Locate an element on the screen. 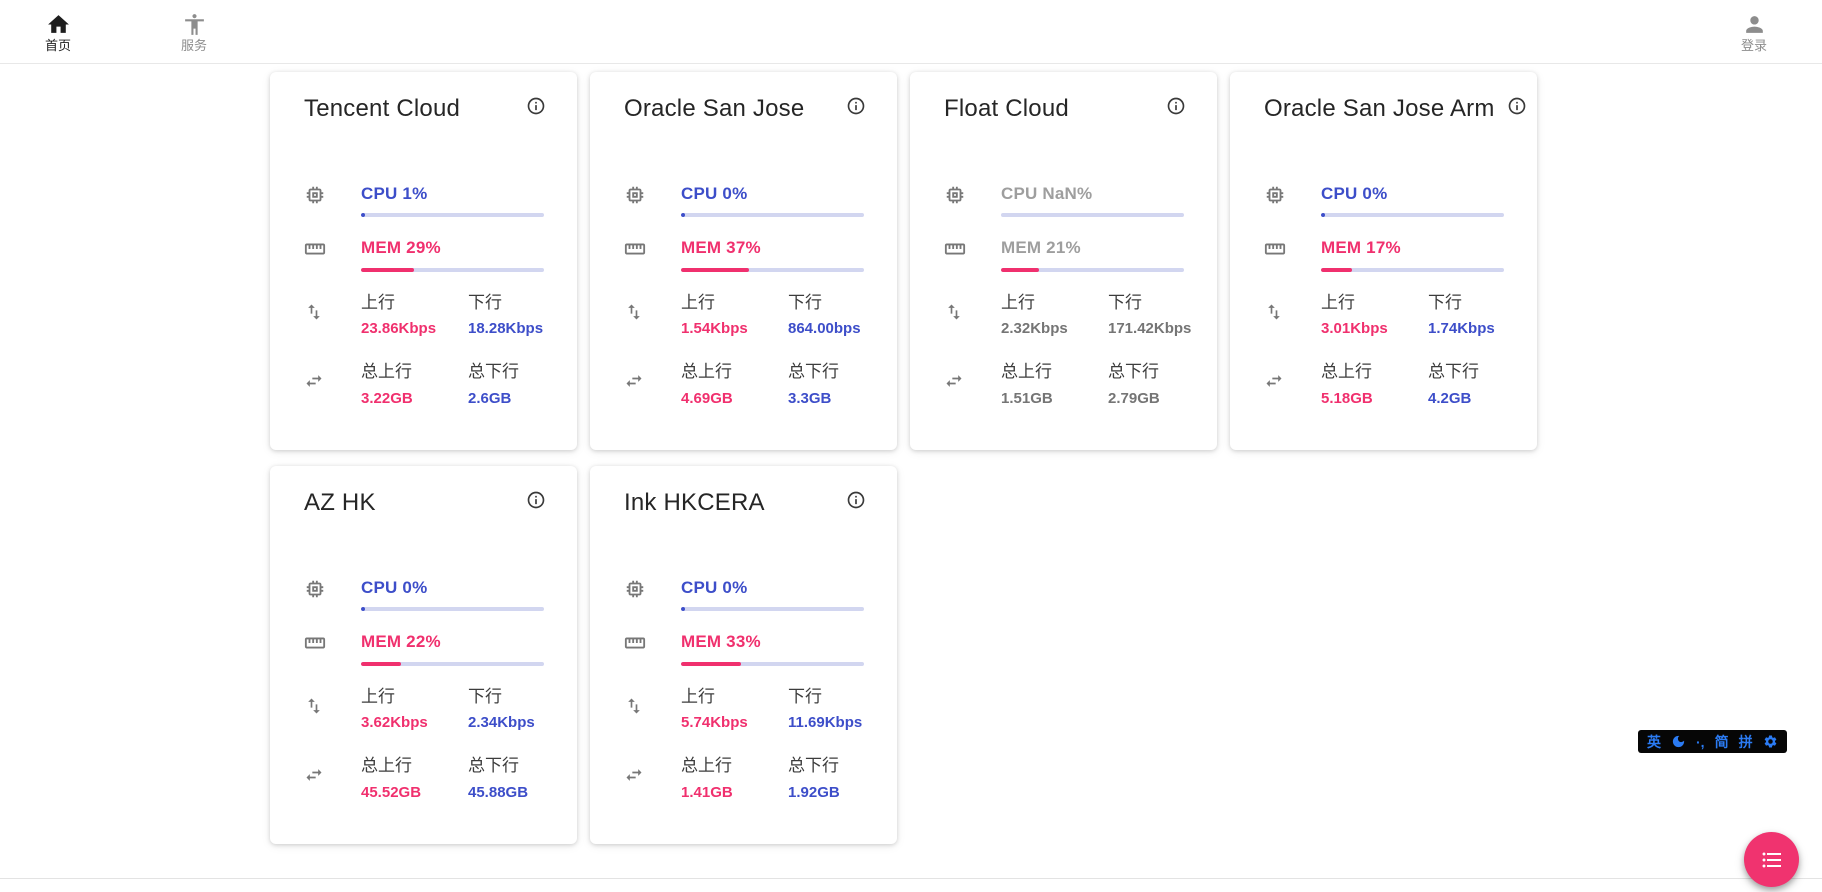  download-value: 1.74Kbps is located at coordinates (1461, 329).